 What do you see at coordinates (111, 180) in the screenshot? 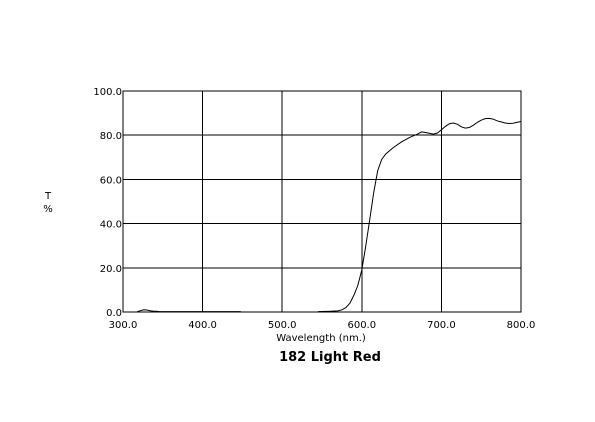
I see `y-tick-label: 60.0` at bounding box center [111, 180].